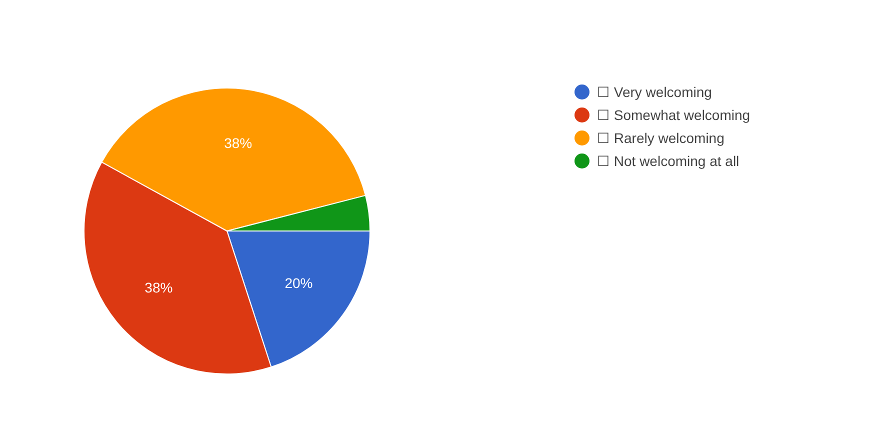 This screenshot has width=890, height=421. What do you see at coordinates (654, 92) in the screenshot?
I see `legend-label: ☐ Very welcoming` at bounding box center [654, 92].